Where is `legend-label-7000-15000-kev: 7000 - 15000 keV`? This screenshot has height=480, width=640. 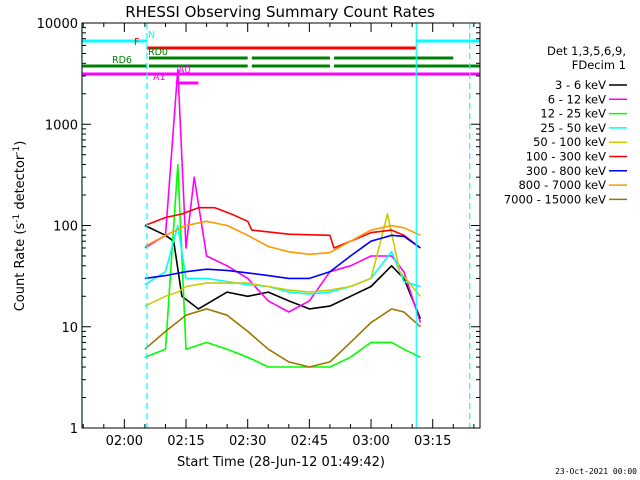 legend-label-7000-15000-kev: 7000 - 15000 keV is located at coordinates (555, 199).